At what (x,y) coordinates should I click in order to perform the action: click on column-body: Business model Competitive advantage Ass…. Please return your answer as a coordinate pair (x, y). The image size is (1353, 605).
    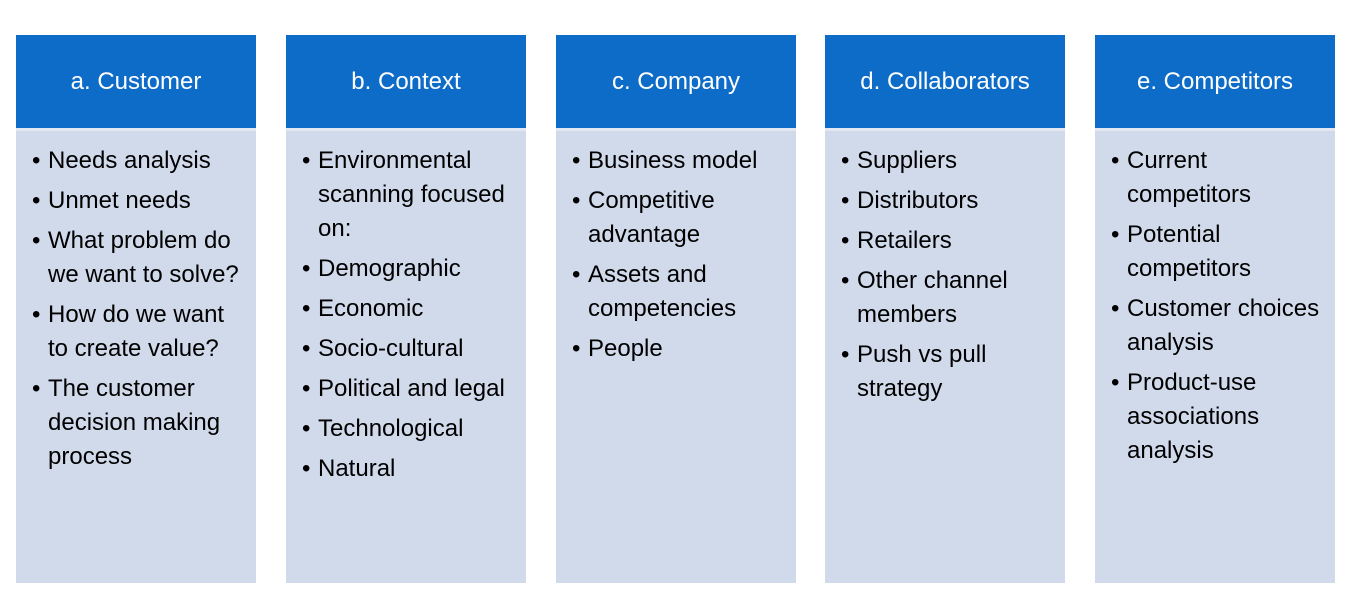
    Looking at the image, I should click on (676, 357).